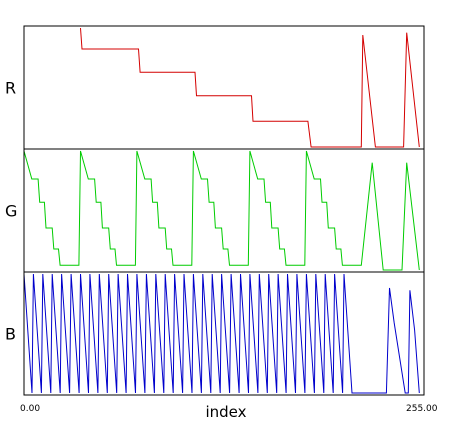 Image resolution: width=450 pixels, height=425 pixels. I want to click on panel-label-b: B, so click(10, 334).